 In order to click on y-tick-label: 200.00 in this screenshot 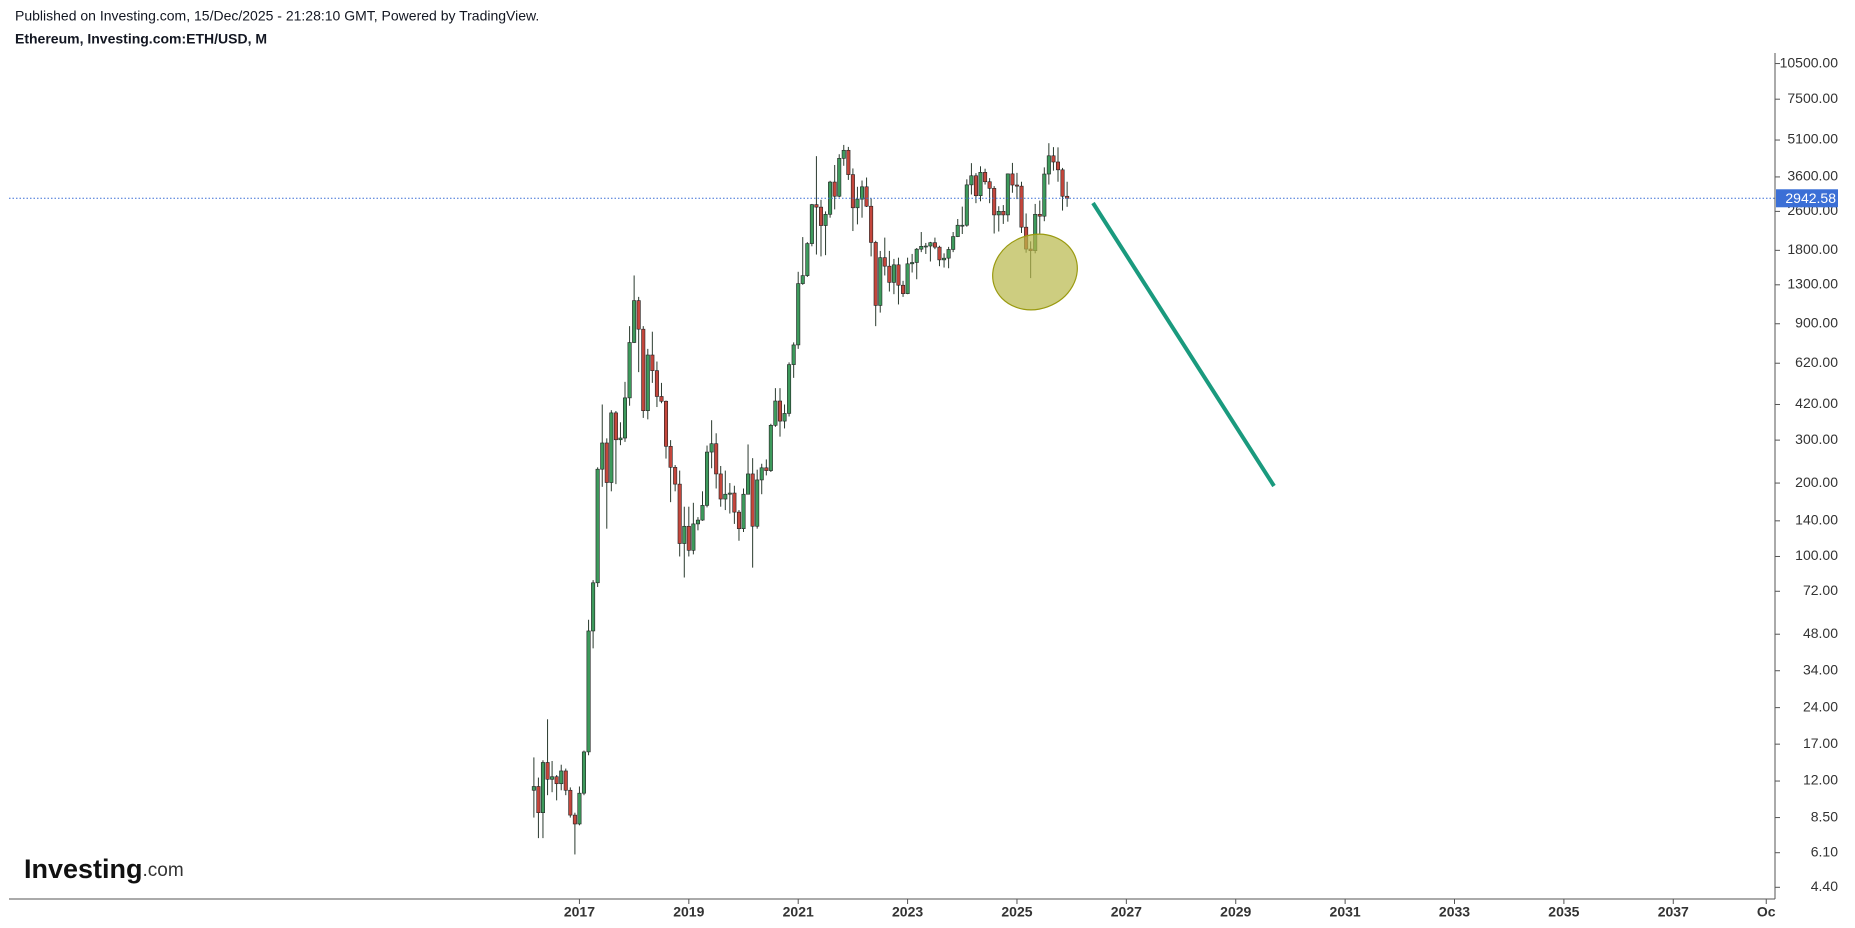, I will do `click(1816, 482)`.